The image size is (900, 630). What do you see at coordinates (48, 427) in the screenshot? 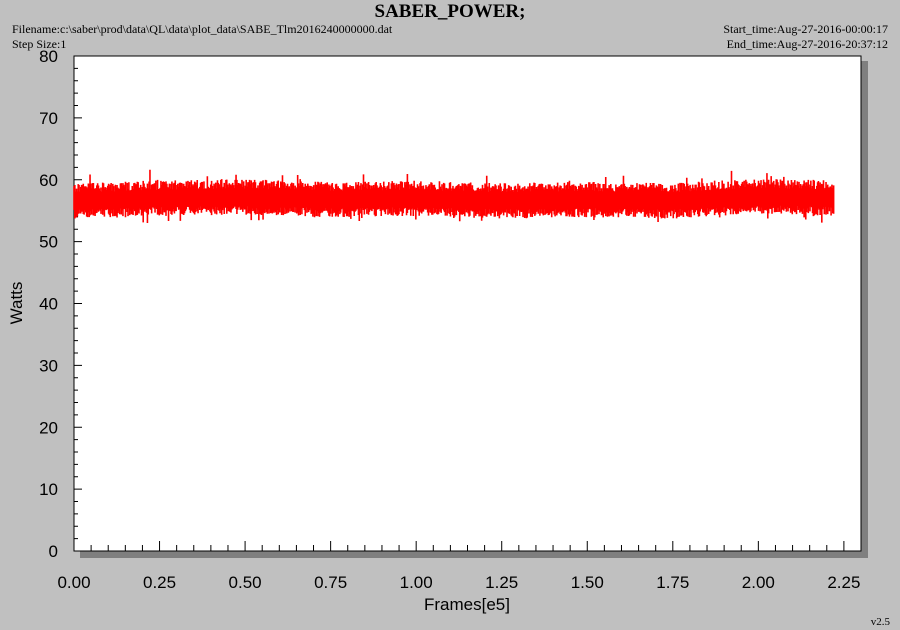
I see `y-tick-label: 20` at bounding box center [48, 427].